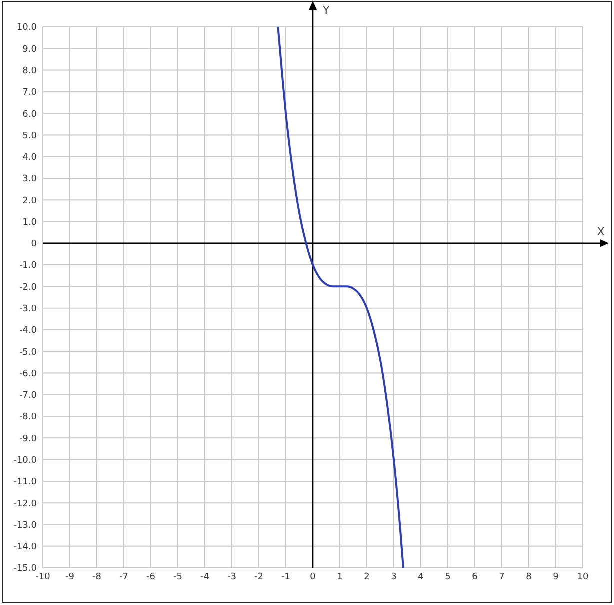 This screenshot has height=605, width=614. What do you see at coordinates (28, 266) in the screenshot?
I see `y-tick-label: -1.0` at bounding box center [28, 266].